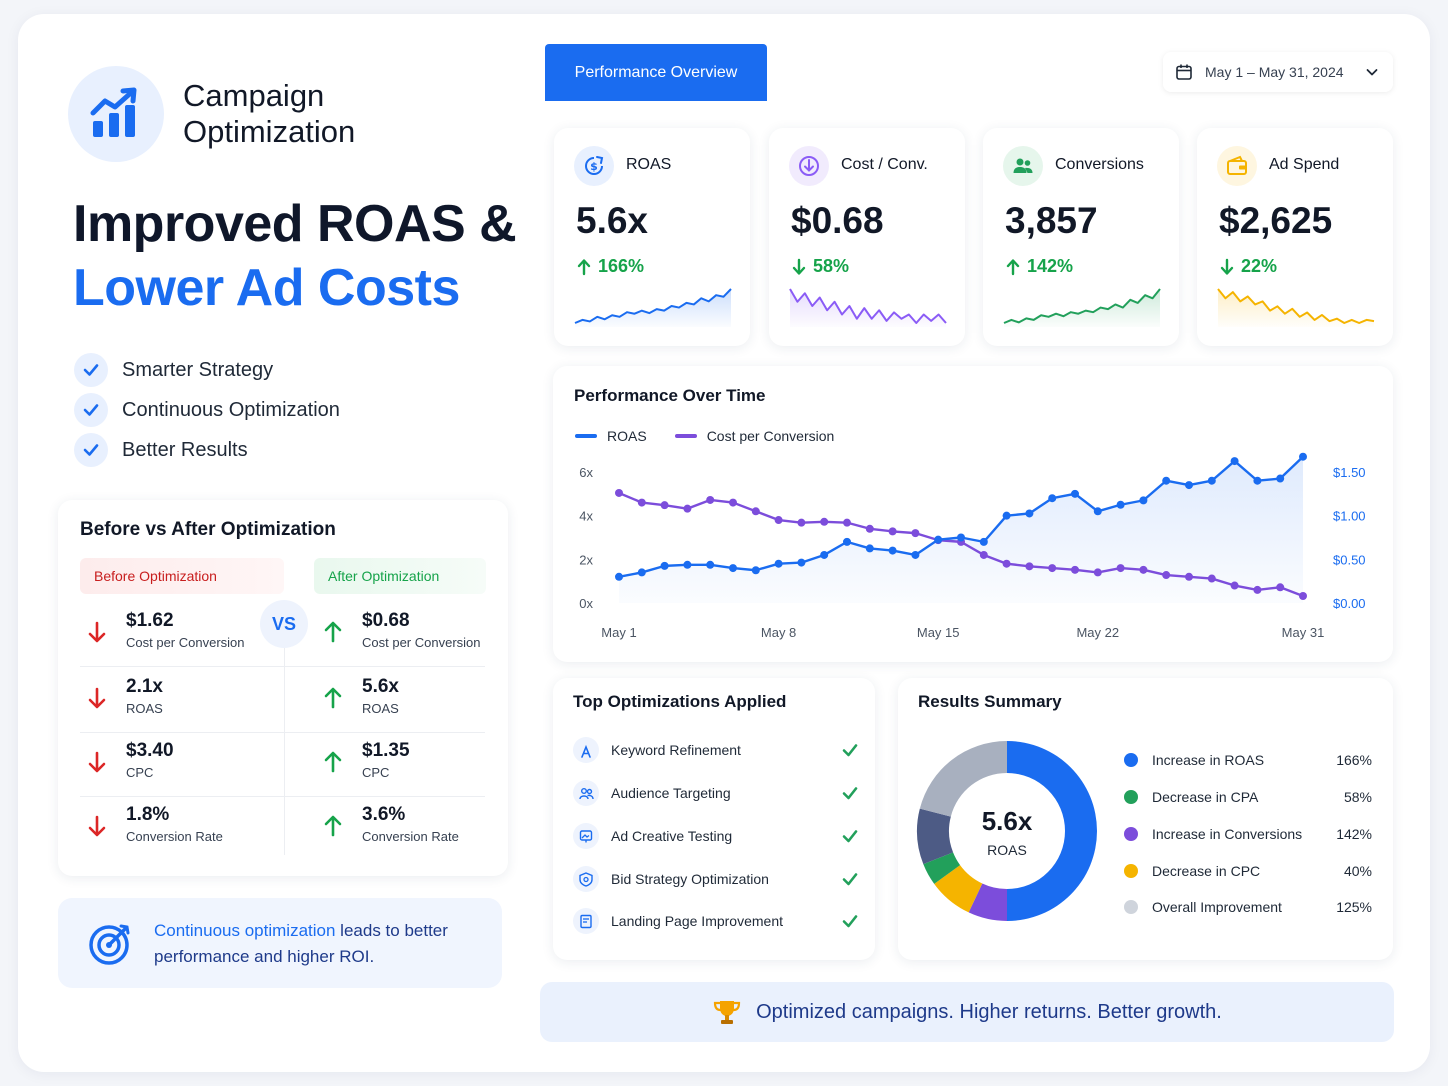  Describe the element at coordinates (1007, 850) in the screenshot. I see `donut-center-label: ROAS` at that location.